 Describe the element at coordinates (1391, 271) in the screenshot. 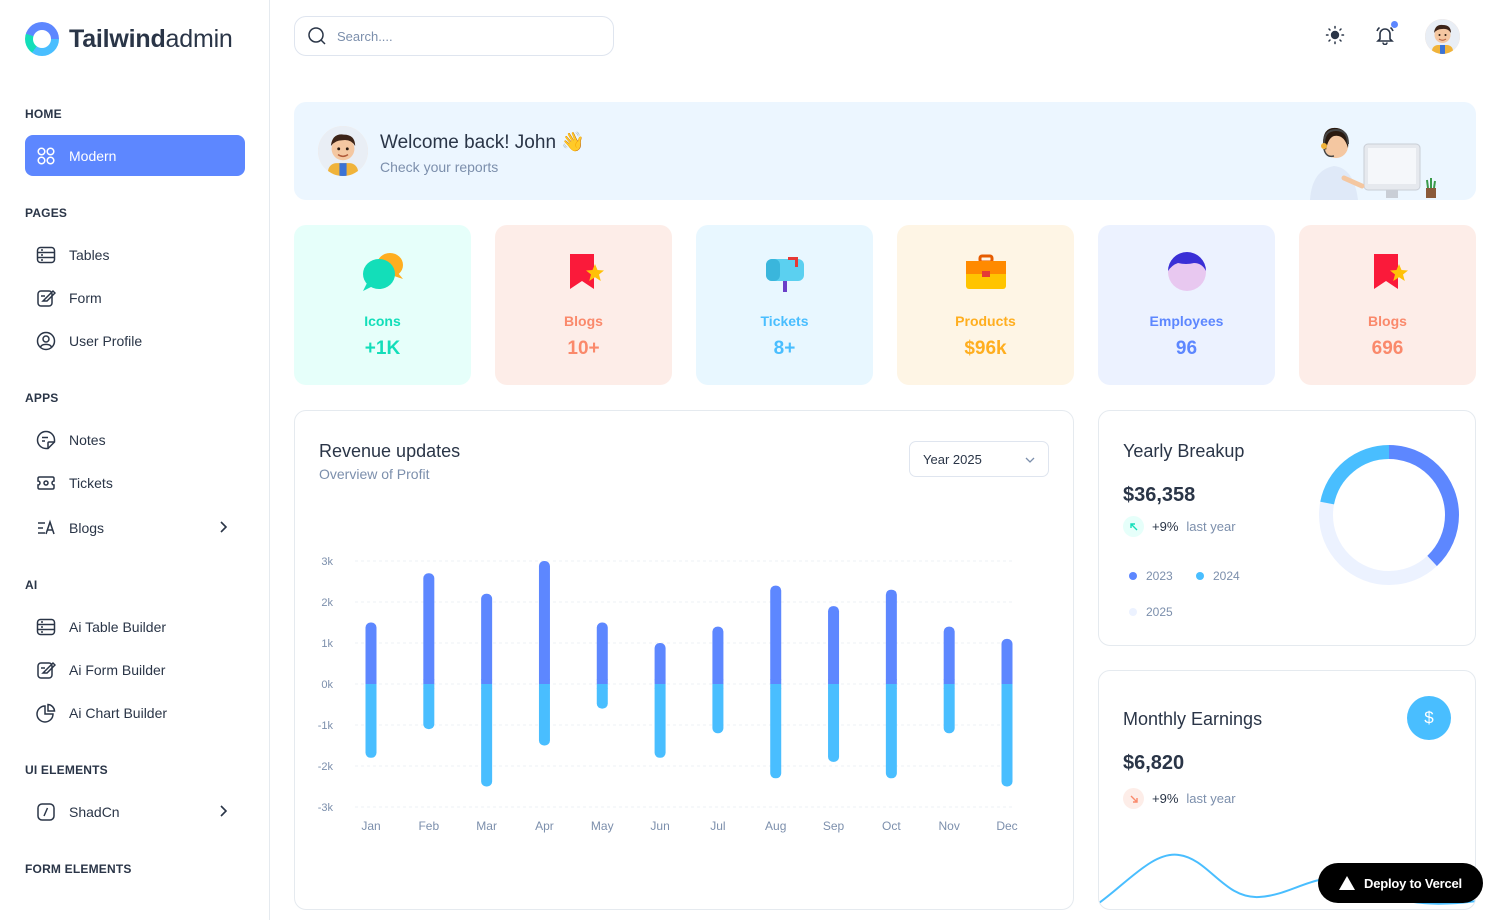

I see `bookmark-star-icon` at that location.